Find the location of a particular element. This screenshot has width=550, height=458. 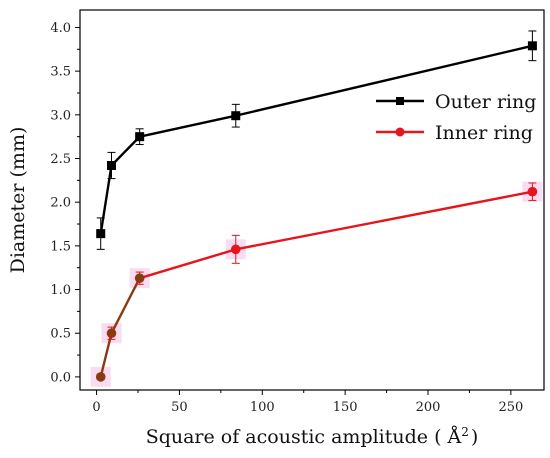

x-tick-label: 0 is located at coordinates (96, 407).